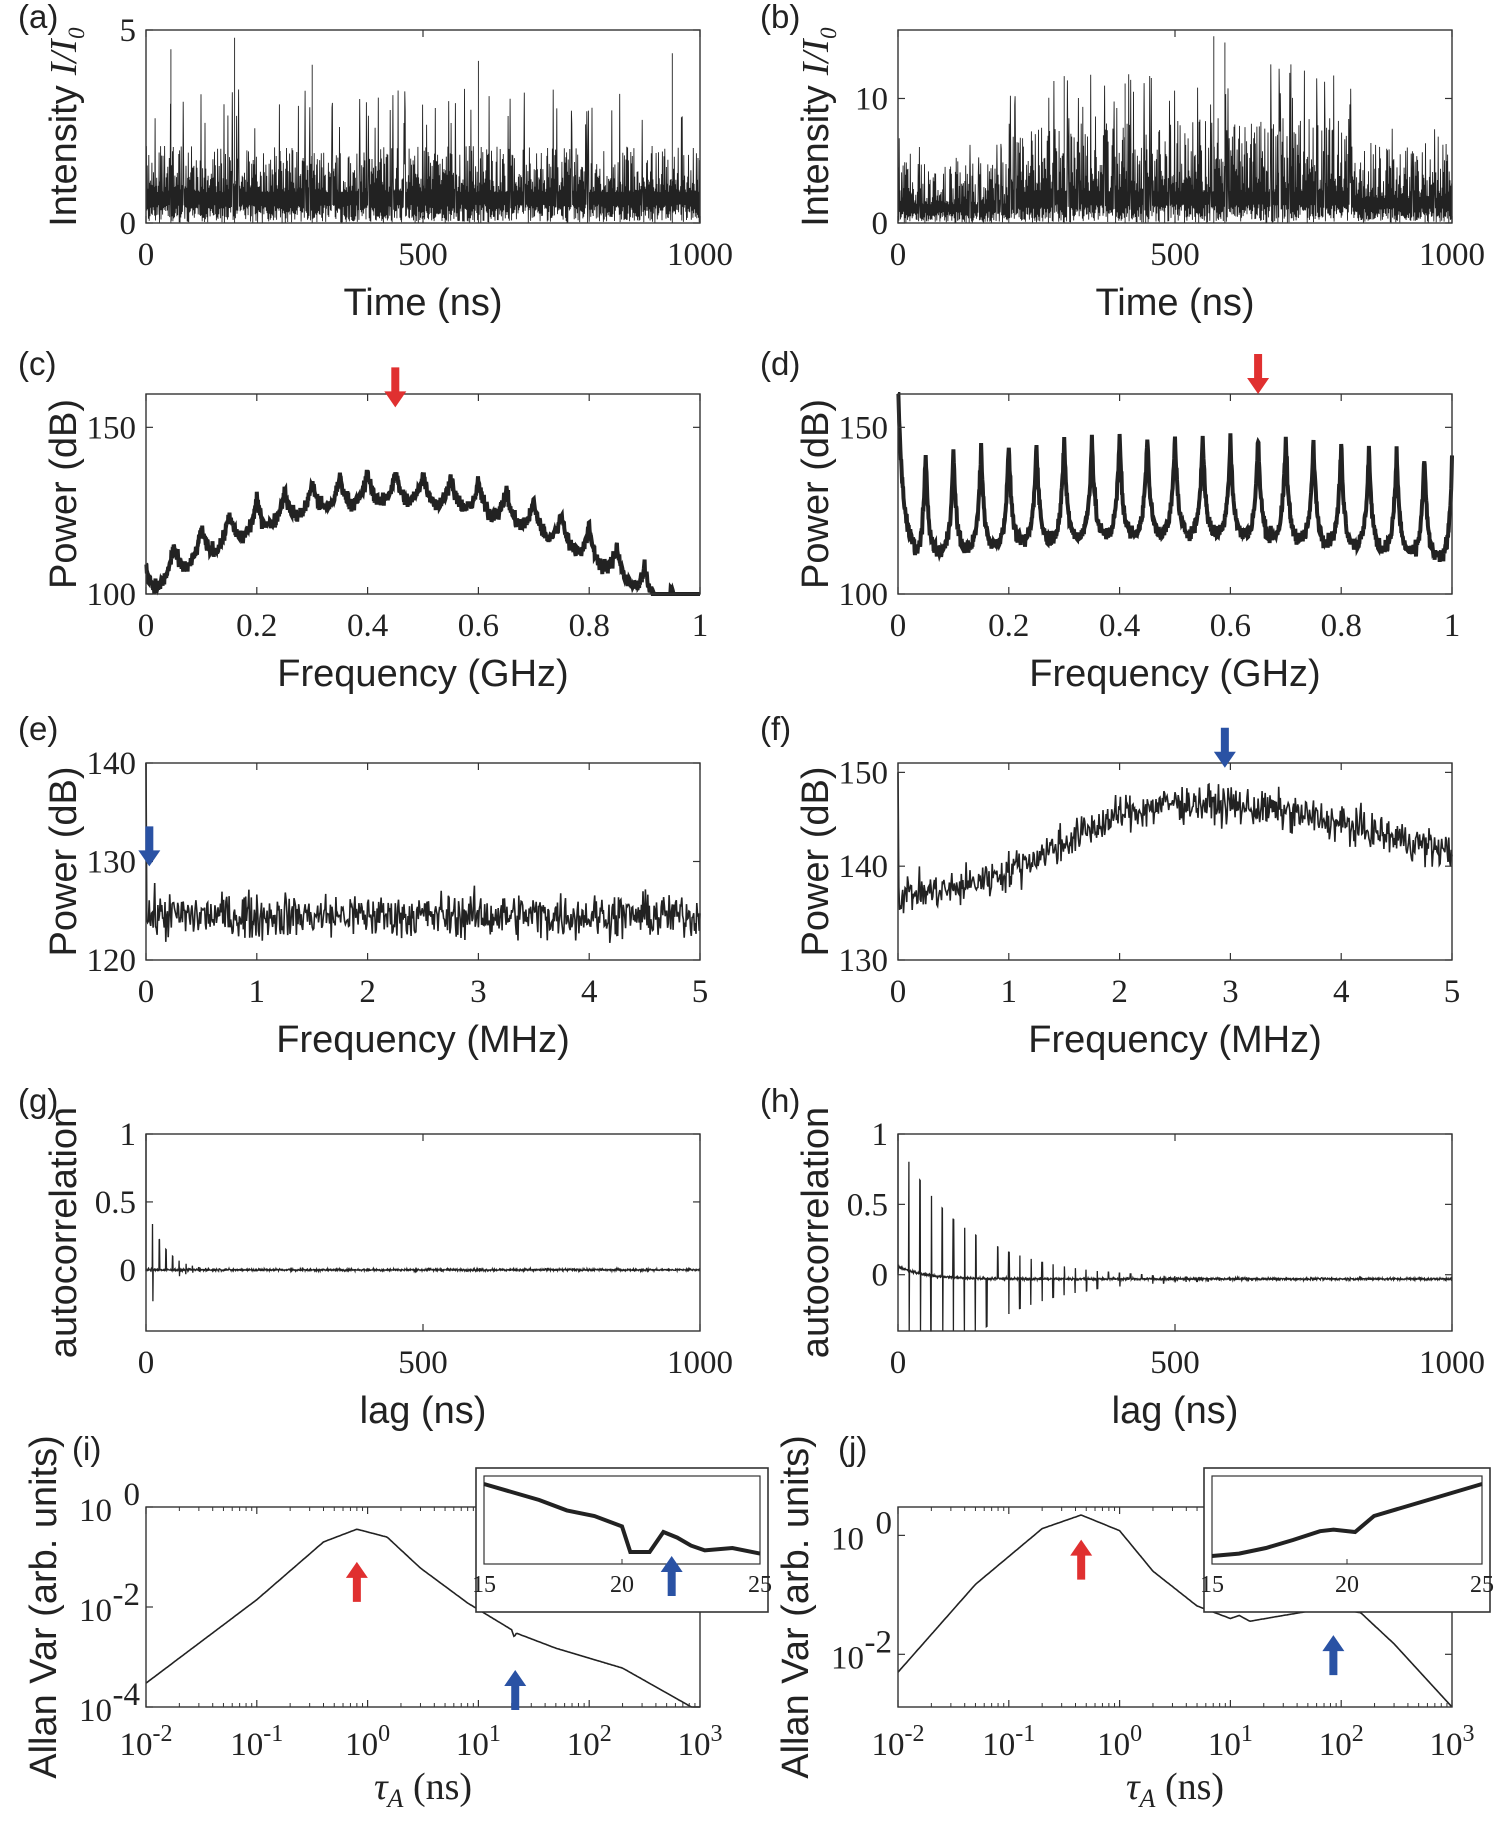 This screenshot has height=1823, width=1494. Describe the element at coordinates (375, 162) in the screenshot. I see `panel-a: 0 500 1000 0 5 Time (ns) Intensity I/I₀(a)` at that location.